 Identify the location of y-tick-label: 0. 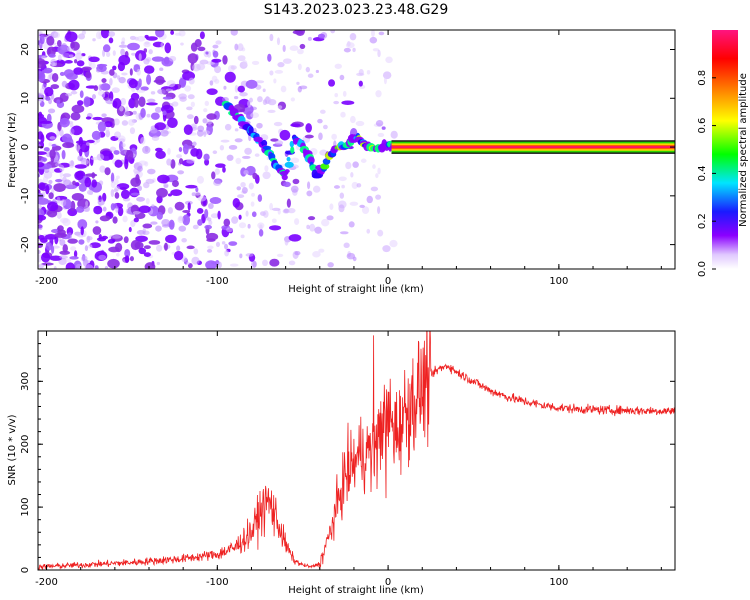
(25, 570).